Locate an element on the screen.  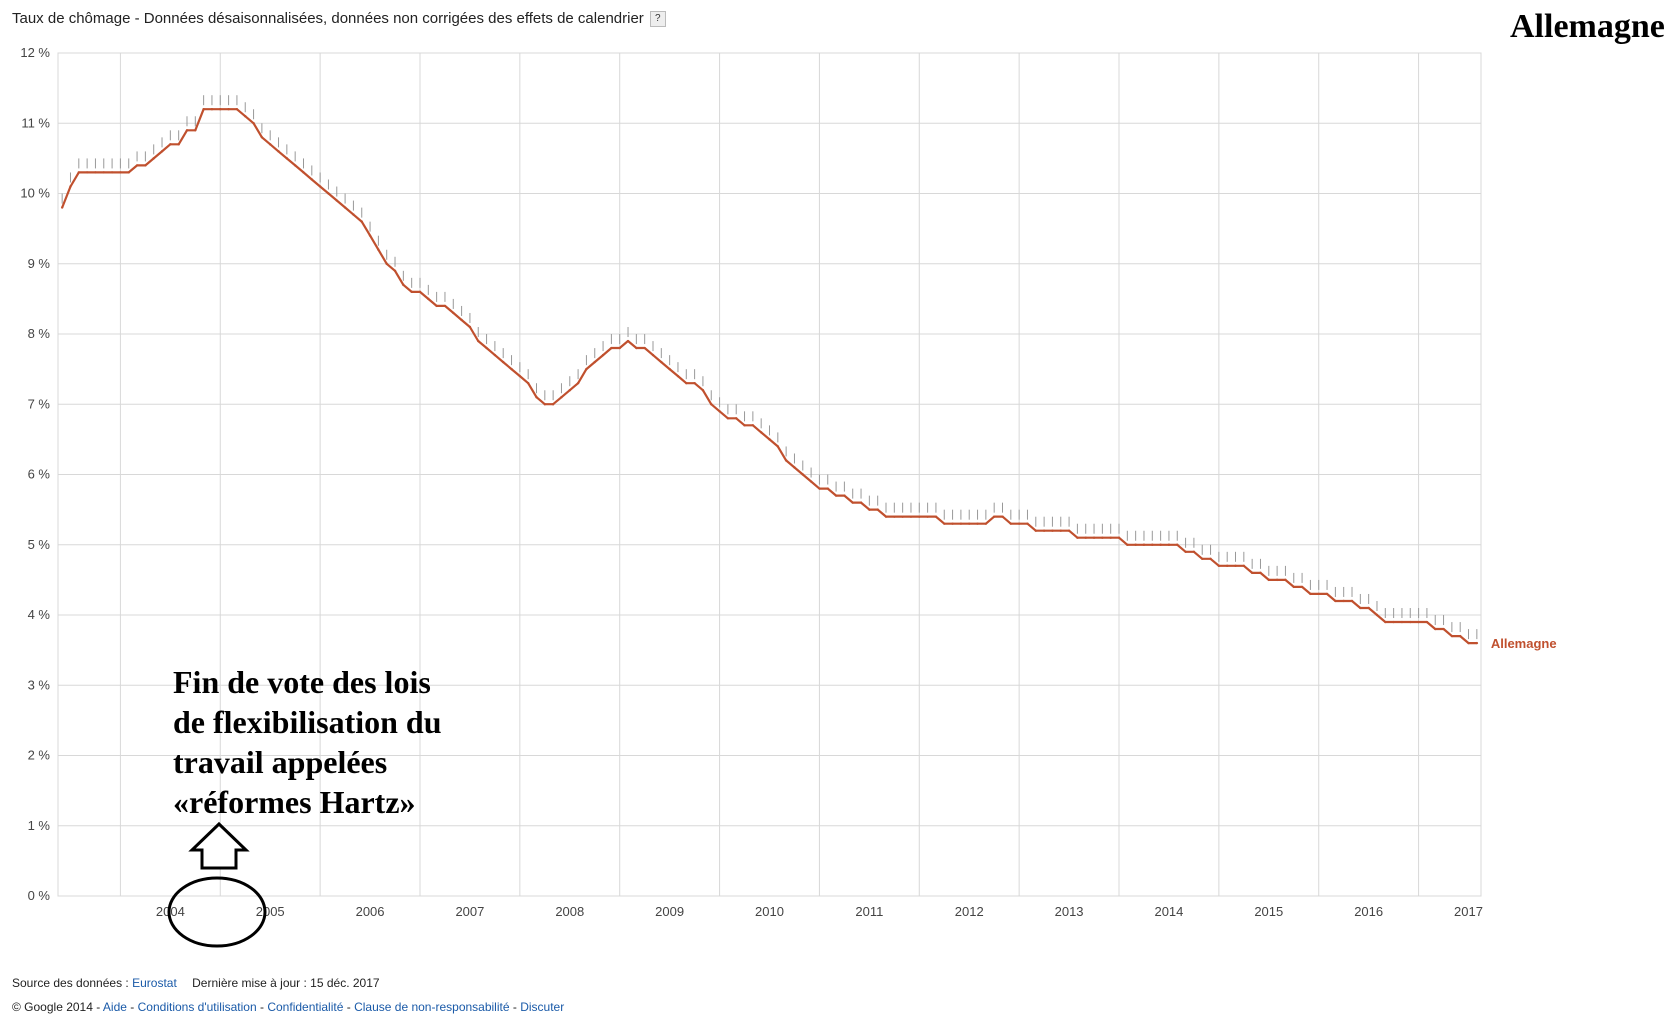
year-highlight-circle is located at coordinates (217, 912).